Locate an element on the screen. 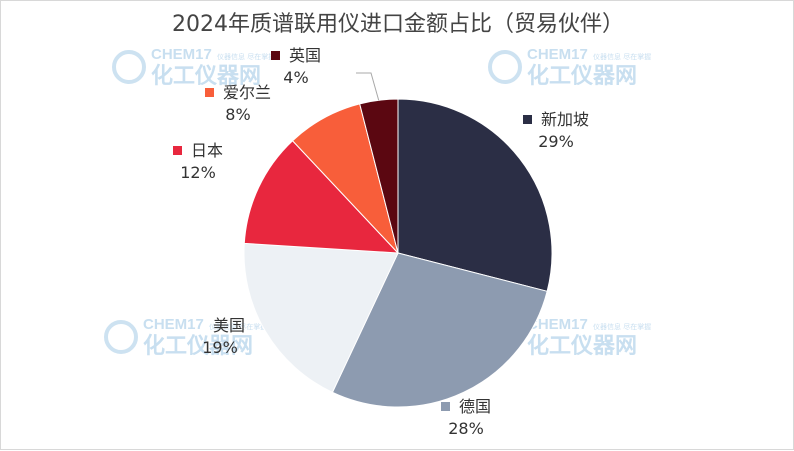 This screenshot has width=794, height=451. slice-label-value-5: 4% is located at coordinates (295, 77).